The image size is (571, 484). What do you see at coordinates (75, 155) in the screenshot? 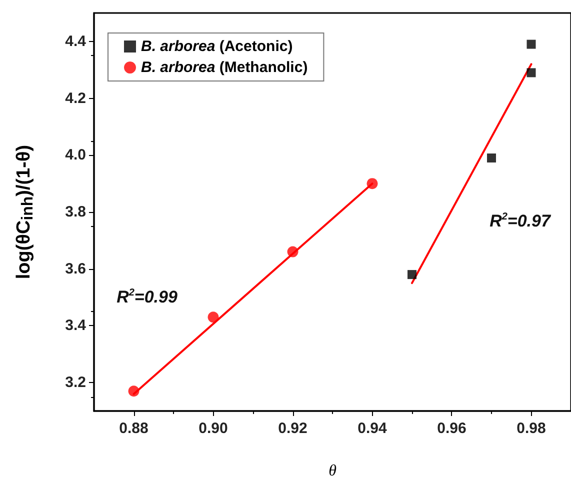
I see `y-tick-label: 4.0` at bounding box center [75, 155].